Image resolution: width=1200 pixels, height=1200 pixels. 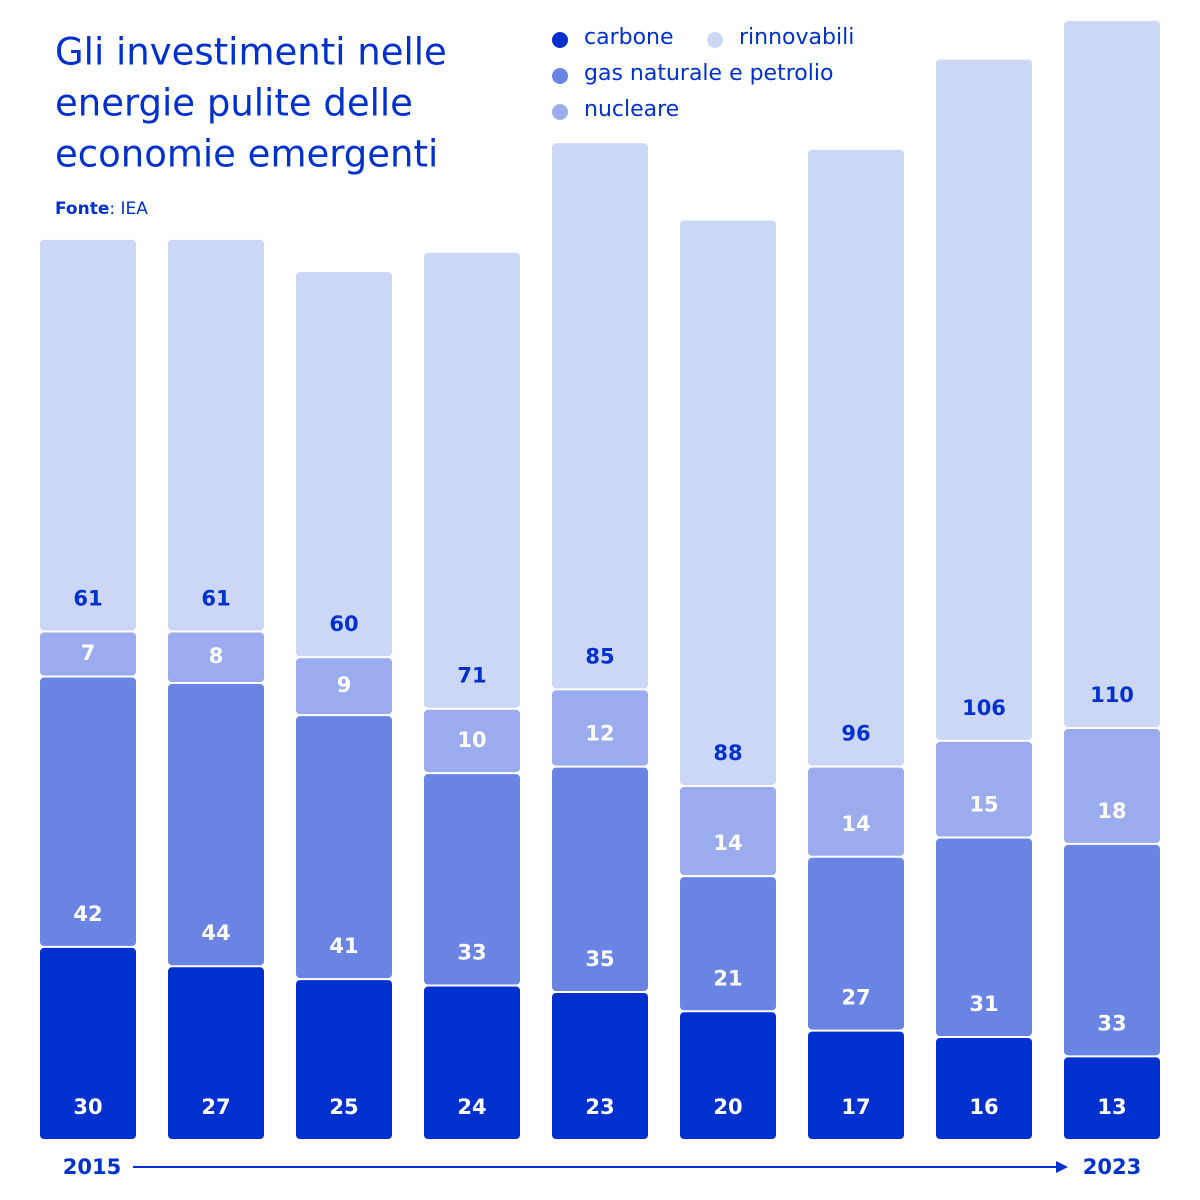 I want to click on value-label: 23, so click(x=599, y=1107).